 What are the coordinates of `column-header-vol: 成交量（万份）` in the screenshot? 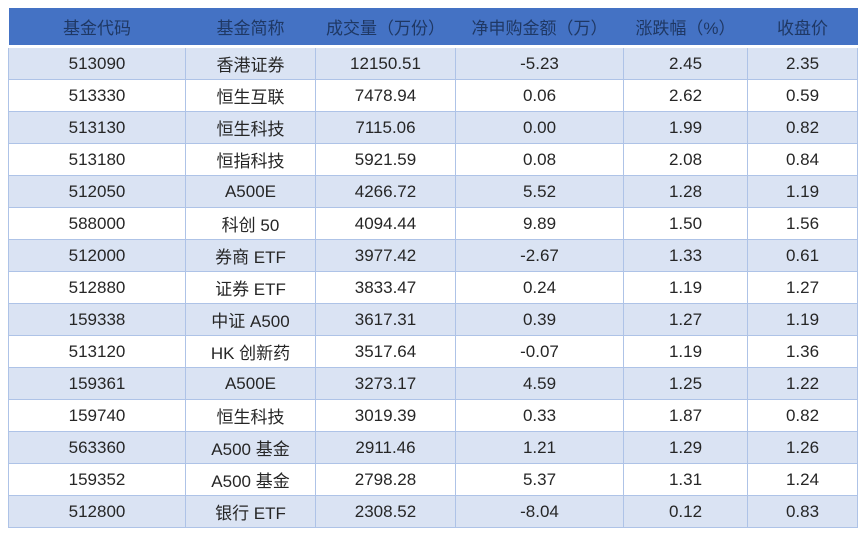 It's located at (385, 28).